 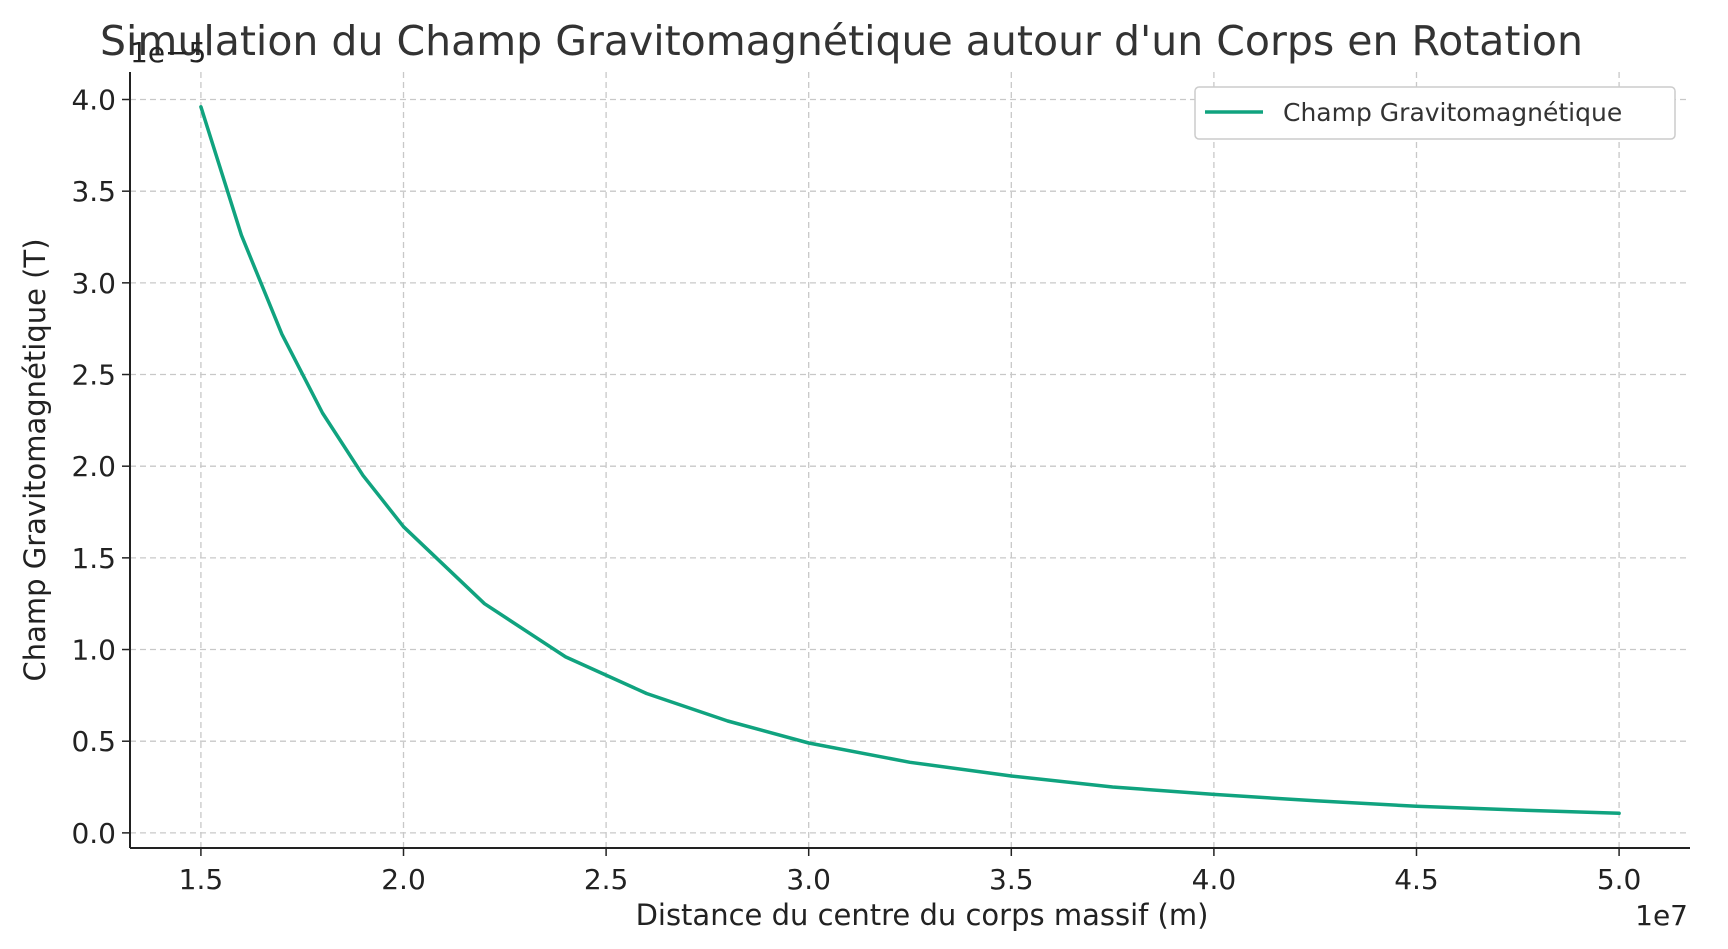 What do you see at coordinates (93, 283) in the screenshot?
I see `y-tick-label: 3.0` at bounding box center [93, 283].